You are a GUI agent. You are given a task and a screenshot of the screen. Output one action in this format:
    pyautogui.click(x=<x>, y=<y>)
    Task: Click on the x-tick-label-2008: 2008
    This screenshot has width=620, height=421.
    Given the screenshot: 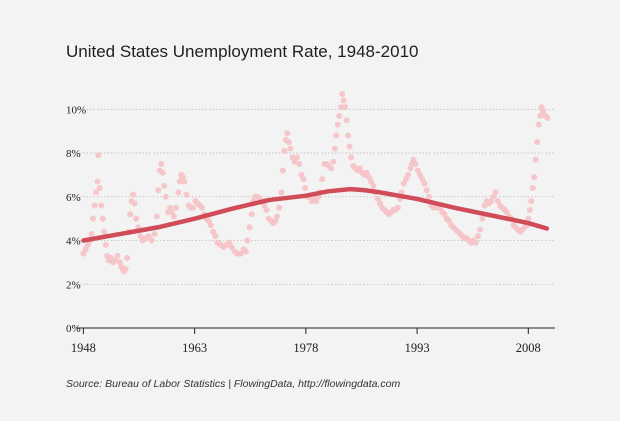 What is the action you would take?
    pyautogui.click(x=528, y=348)
    